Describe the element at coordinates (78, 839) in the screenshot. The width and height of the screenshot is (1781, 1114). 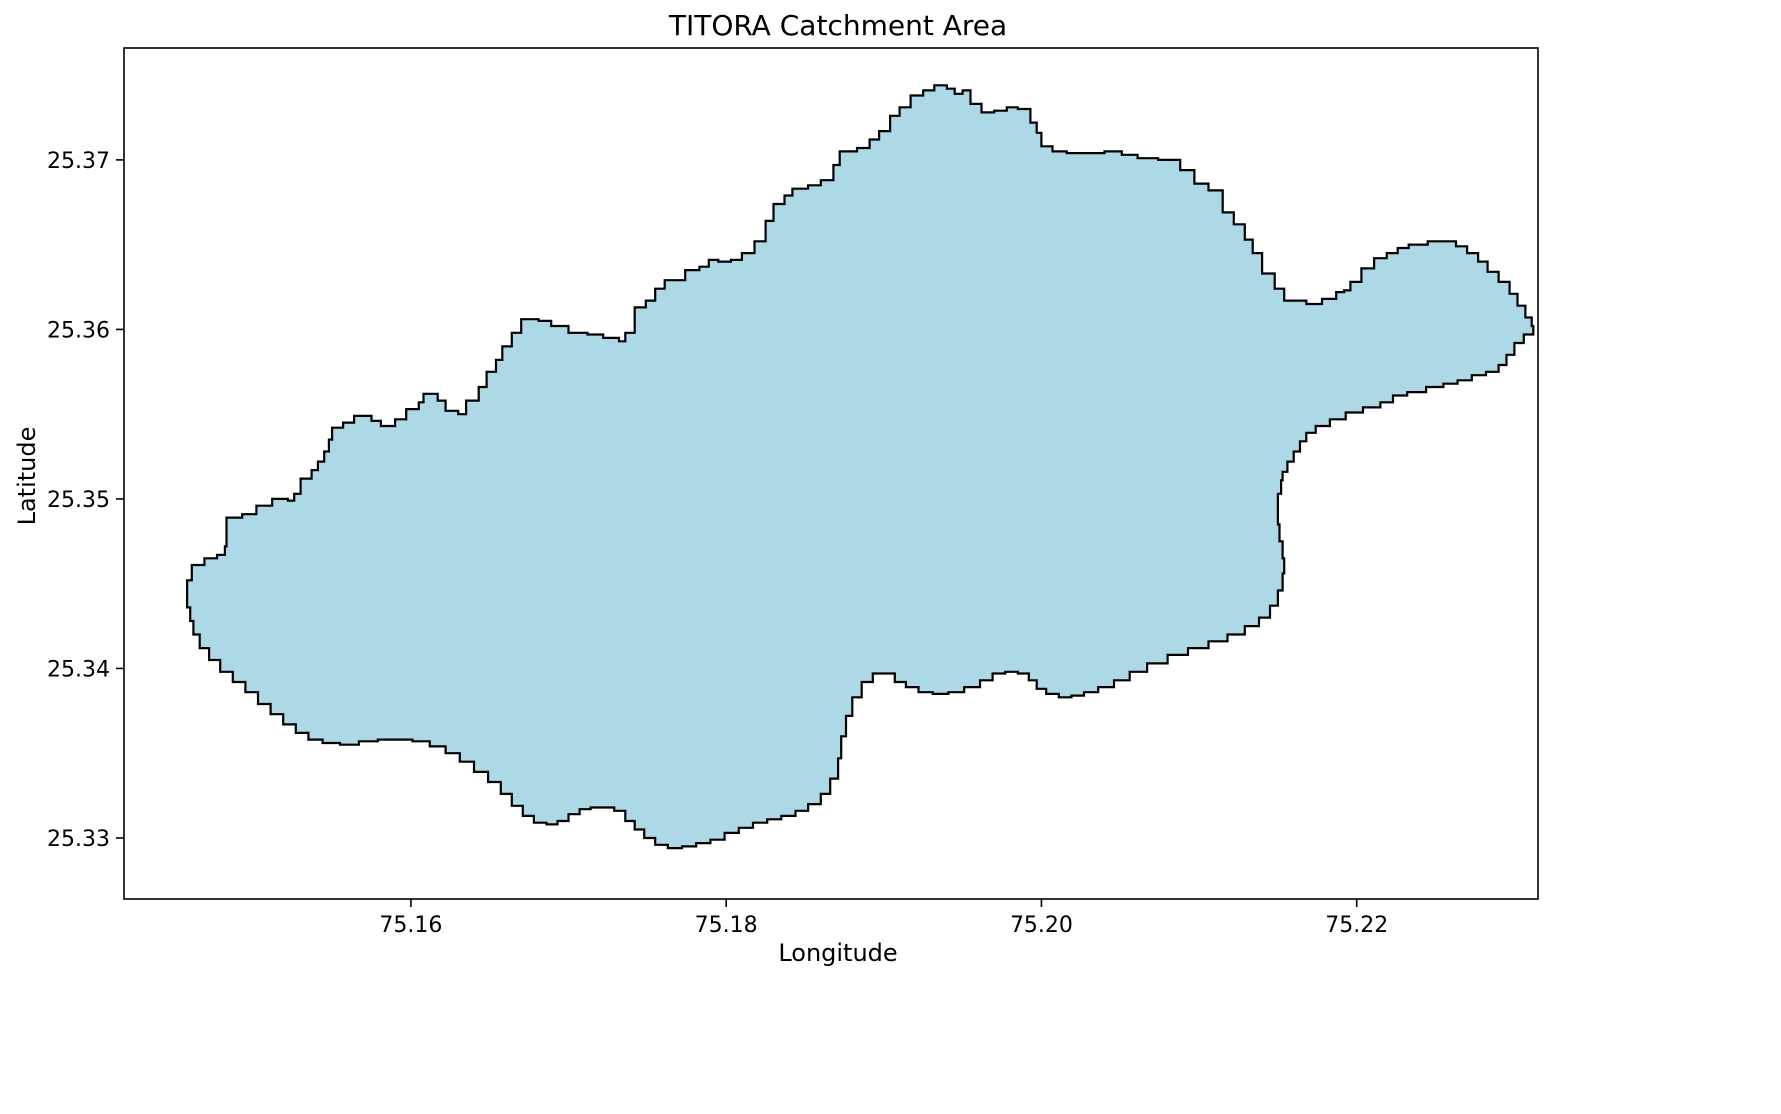
I see `y-tick-label: 25.33` at that location.